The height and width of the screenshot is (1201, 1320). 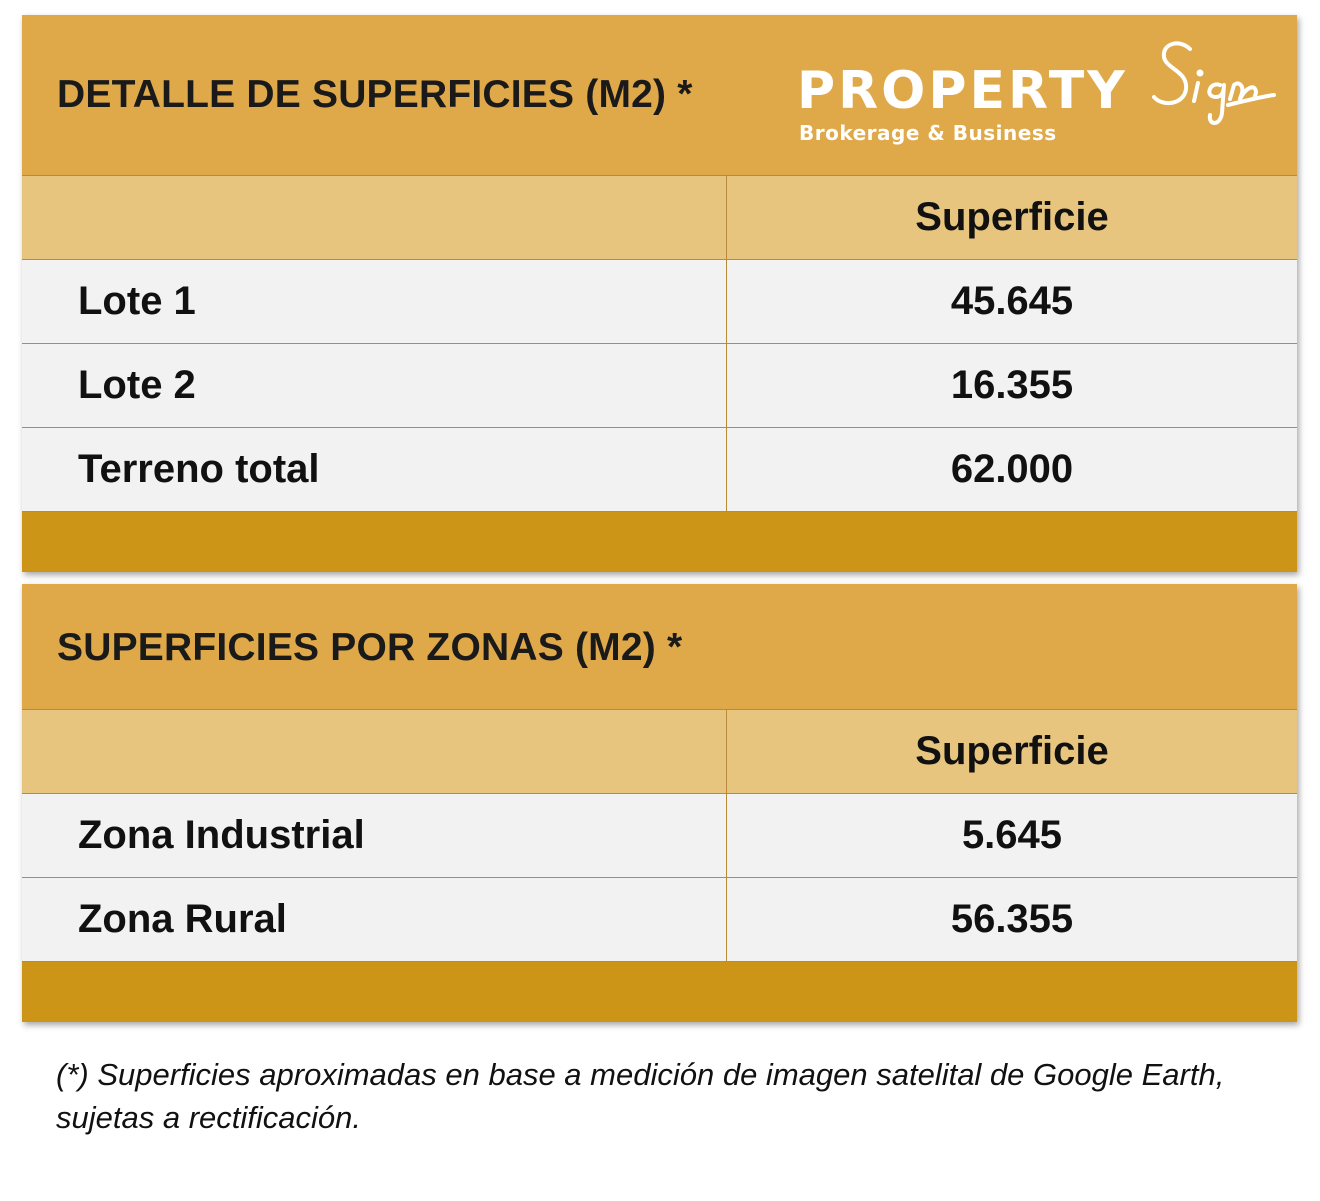 What do you see at coordinates (374, 385) in the screenshot?
I see `row-label: Lote 2` at bounding box center [374, 385].